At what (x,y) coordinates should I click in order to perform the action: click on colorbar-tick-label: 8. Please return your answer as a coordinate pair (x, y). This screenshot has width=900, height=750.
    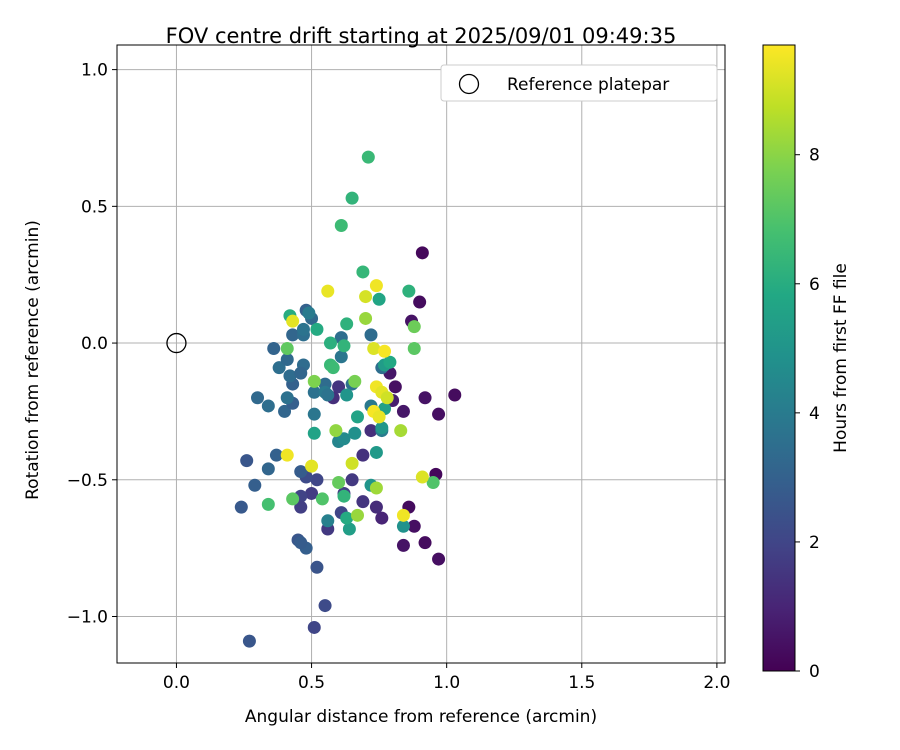
    Looking at the image, I should click on (814, 156).